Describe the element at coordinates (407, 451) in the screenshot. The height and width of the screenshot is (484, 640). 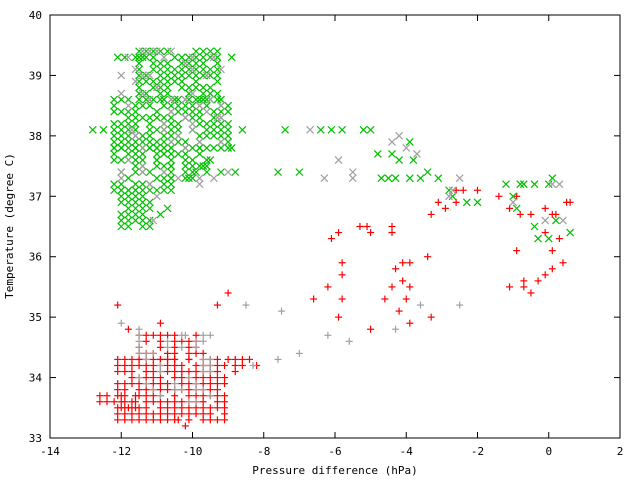
I see `x-tick-label: -4` at that location.